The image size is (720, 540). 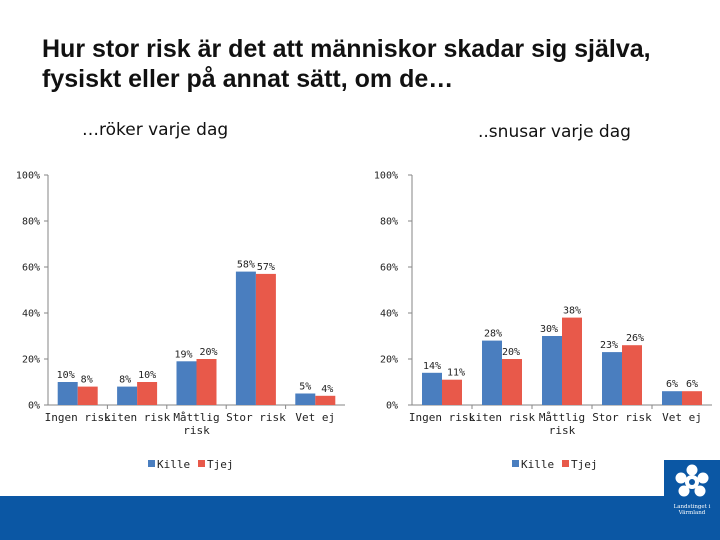 What do you see at coordinates (246, 265) in the screenshot?
I see `data-label: 58%` at bounding box center [246, 265].